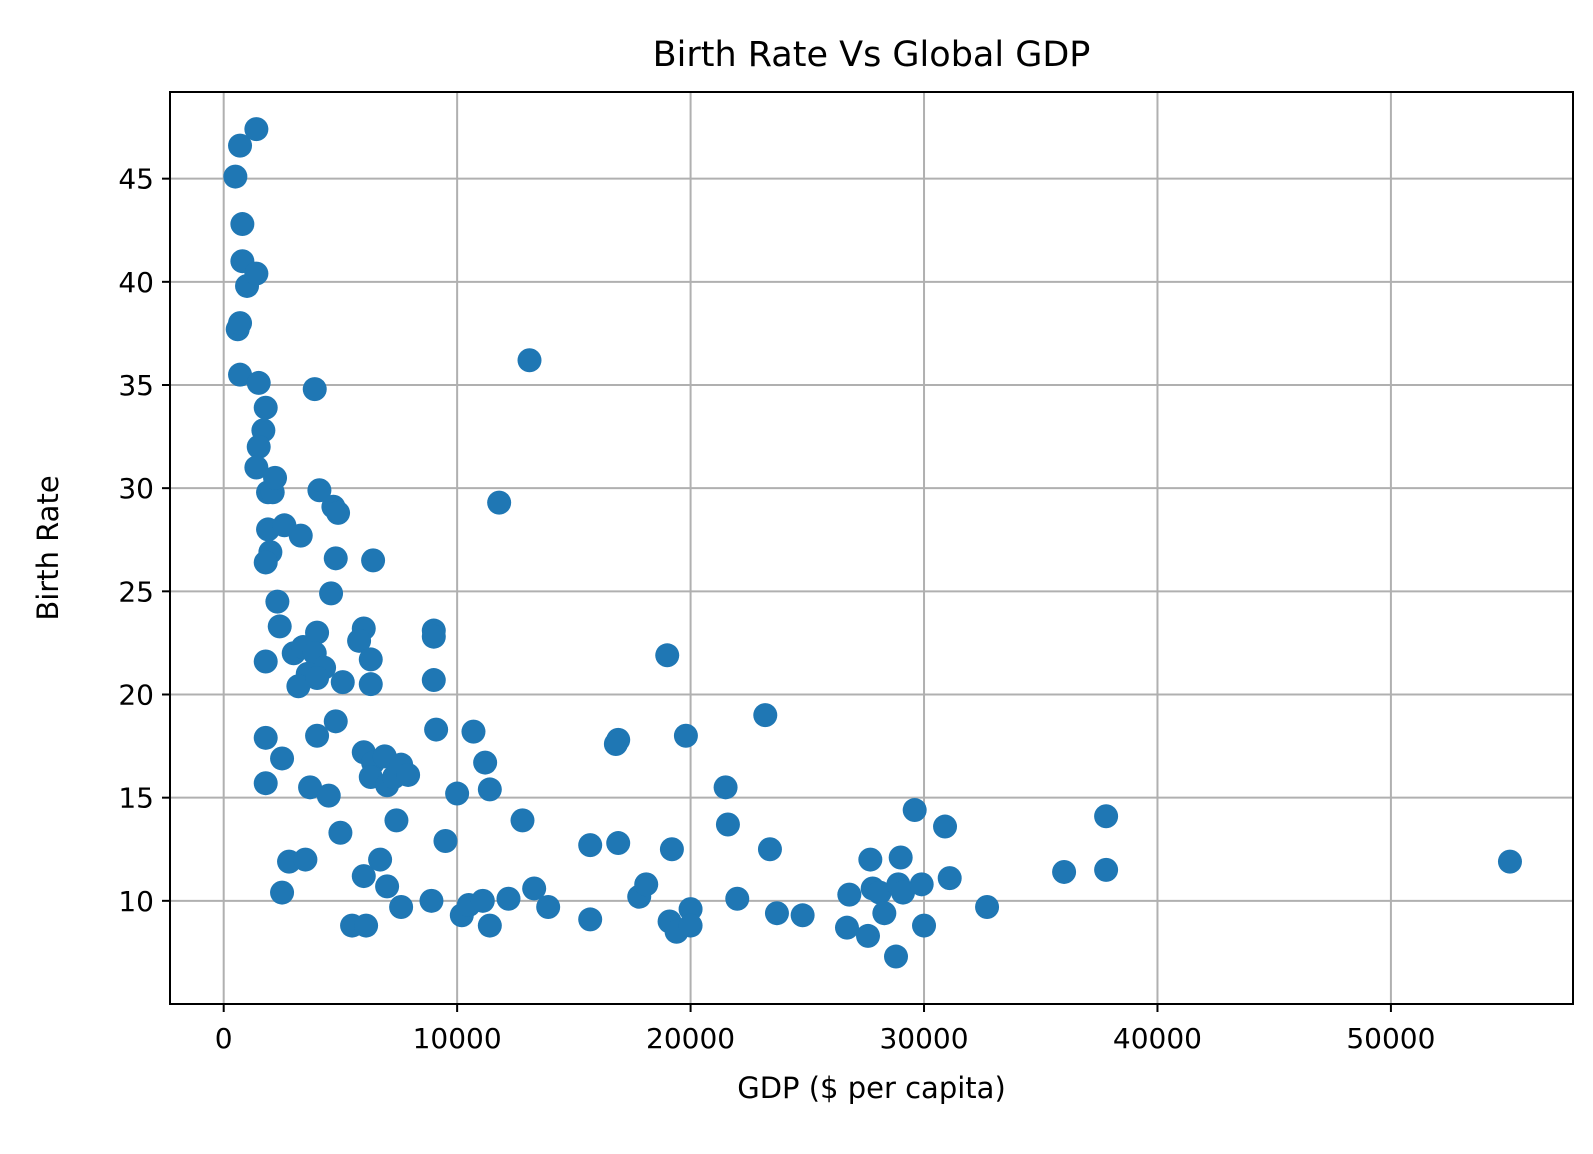  Describe the element at coordinates (872, 55) in the screenshot. I see `chart-title: Birth Rate Vs Global GDP` at that location.